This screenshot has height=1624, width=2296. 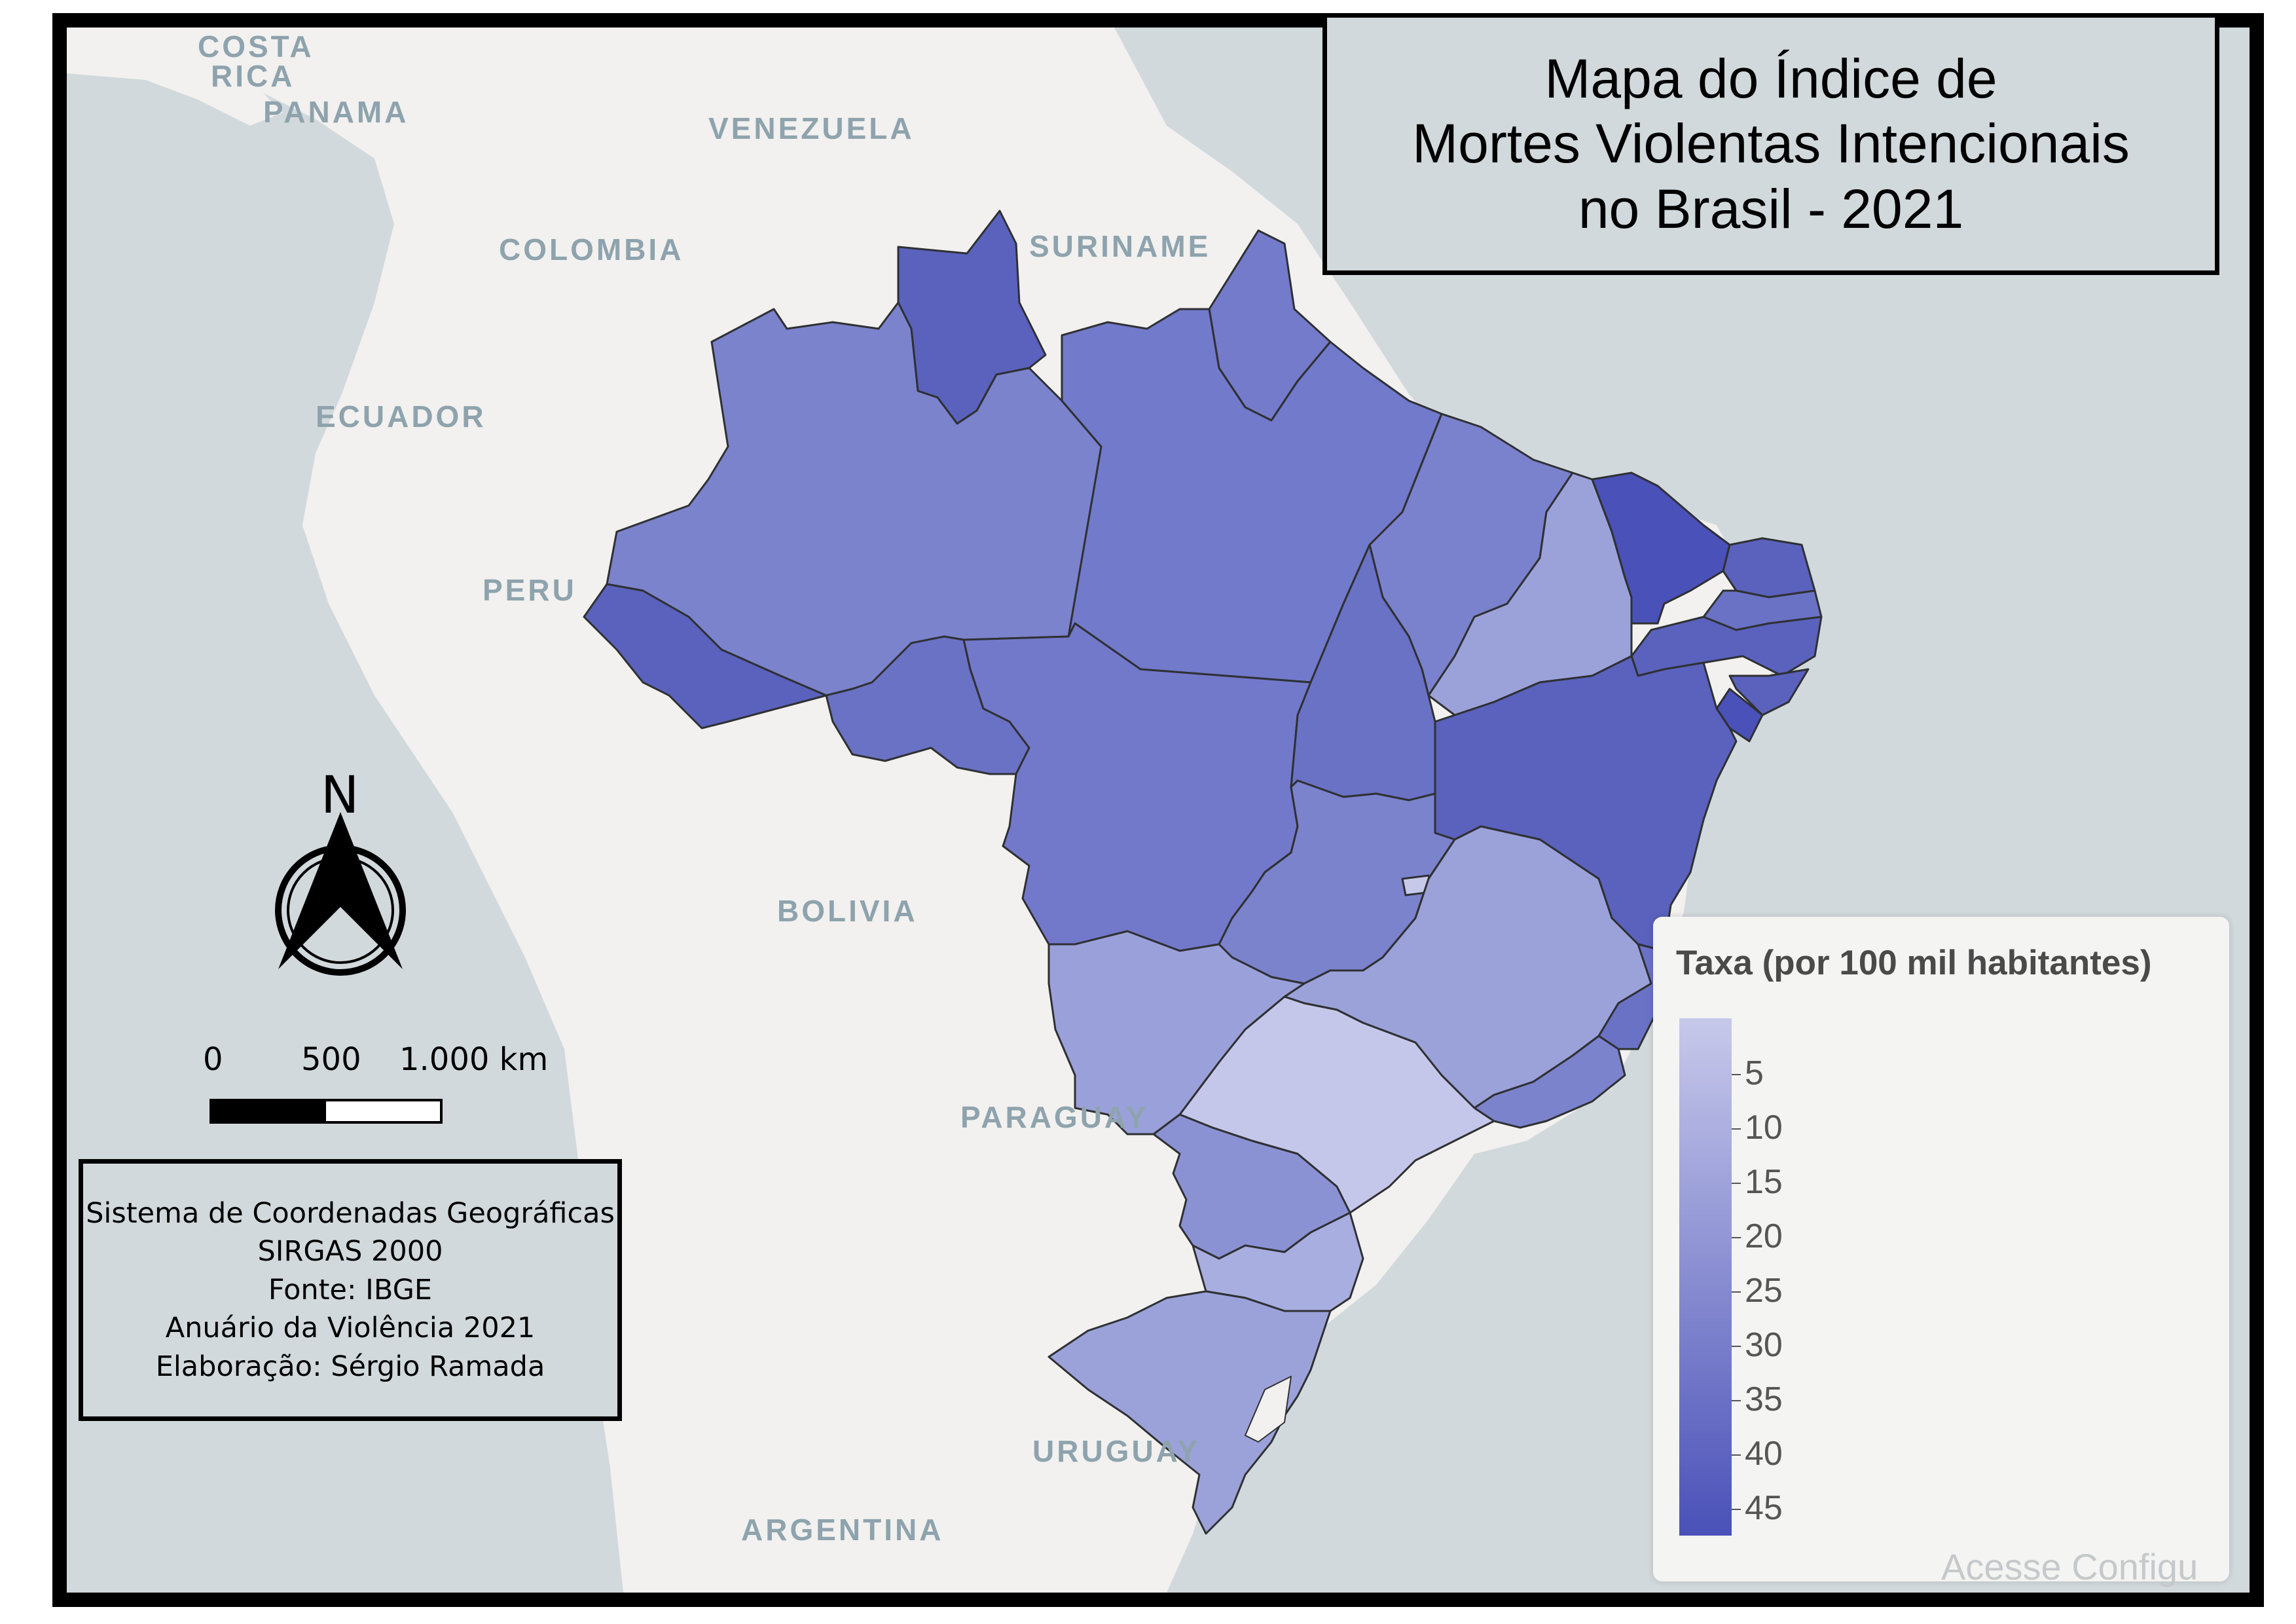 I want to click on state-acre, so click(x=705, y=656).